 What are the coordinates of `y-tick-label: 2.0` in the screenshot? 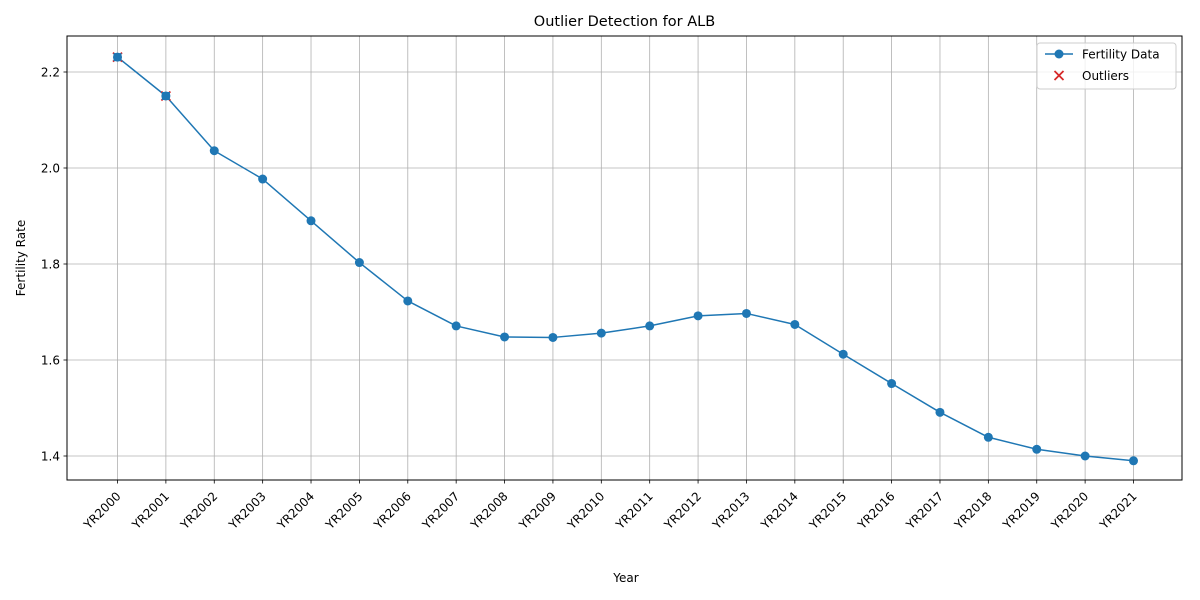 It's located at (50, 168).